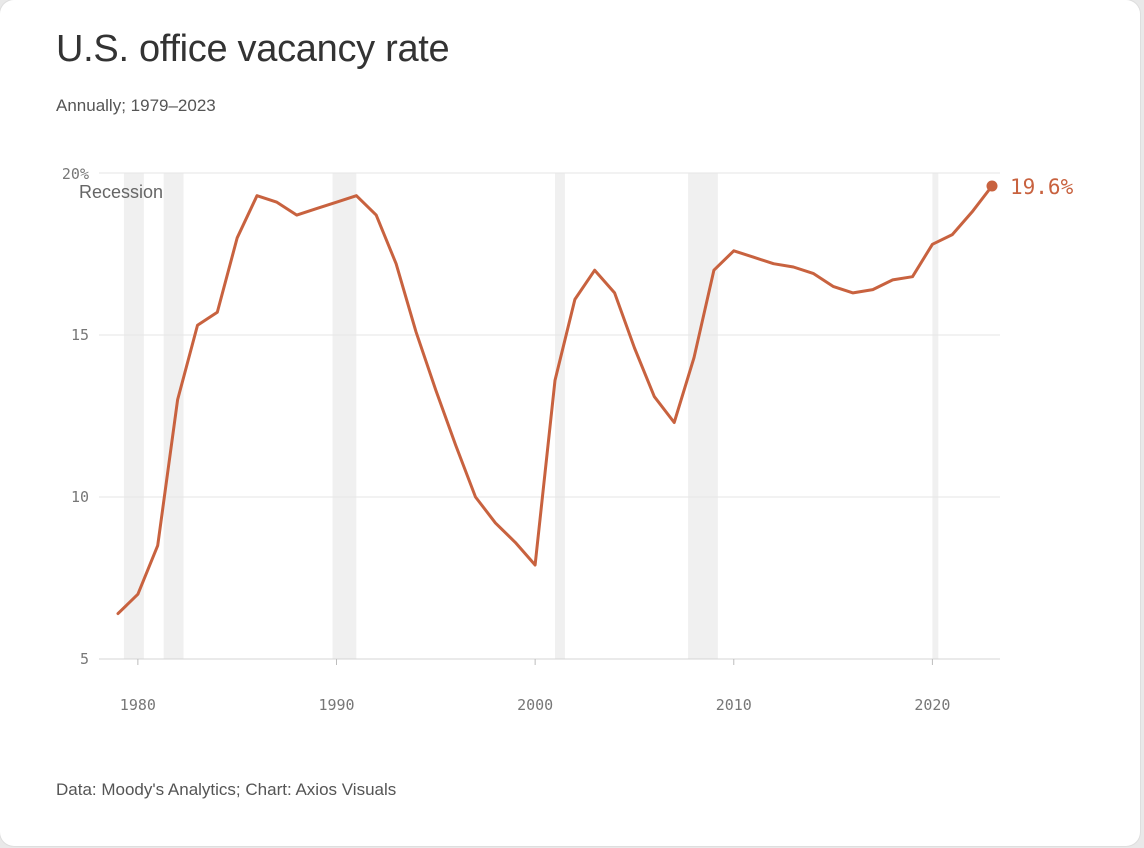 The width and height of the screenshot is (1144, 848). Describe the element at coordinates (75, 174) in the screenshot. I see `y-tick-label-20: 20%` at that location.